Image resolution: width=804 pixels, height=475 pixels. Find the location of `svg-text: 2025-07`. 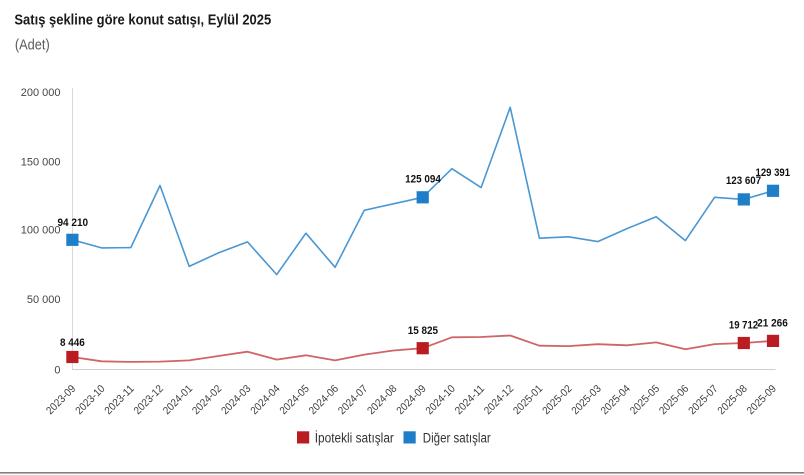

svg-text: 2025-07 is located at coordinates (703, 400).